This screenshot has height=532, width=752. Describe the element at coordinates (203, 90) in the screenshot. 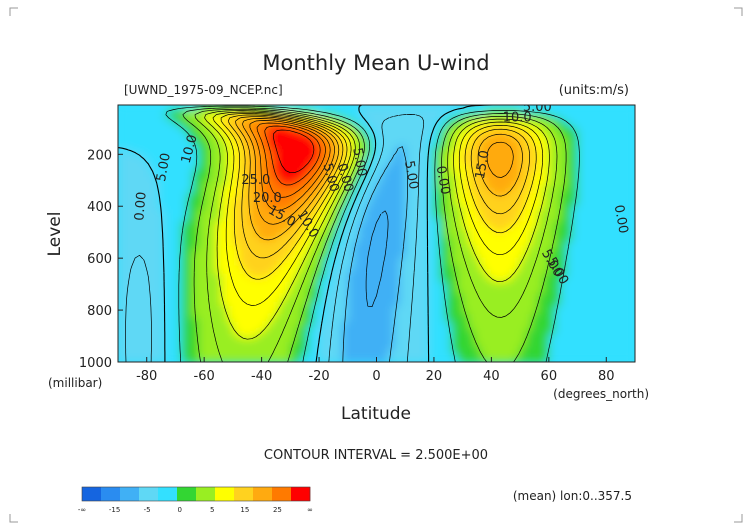

I see `file-label: [UWND_1975-09_NCEP.nc]` at that location.